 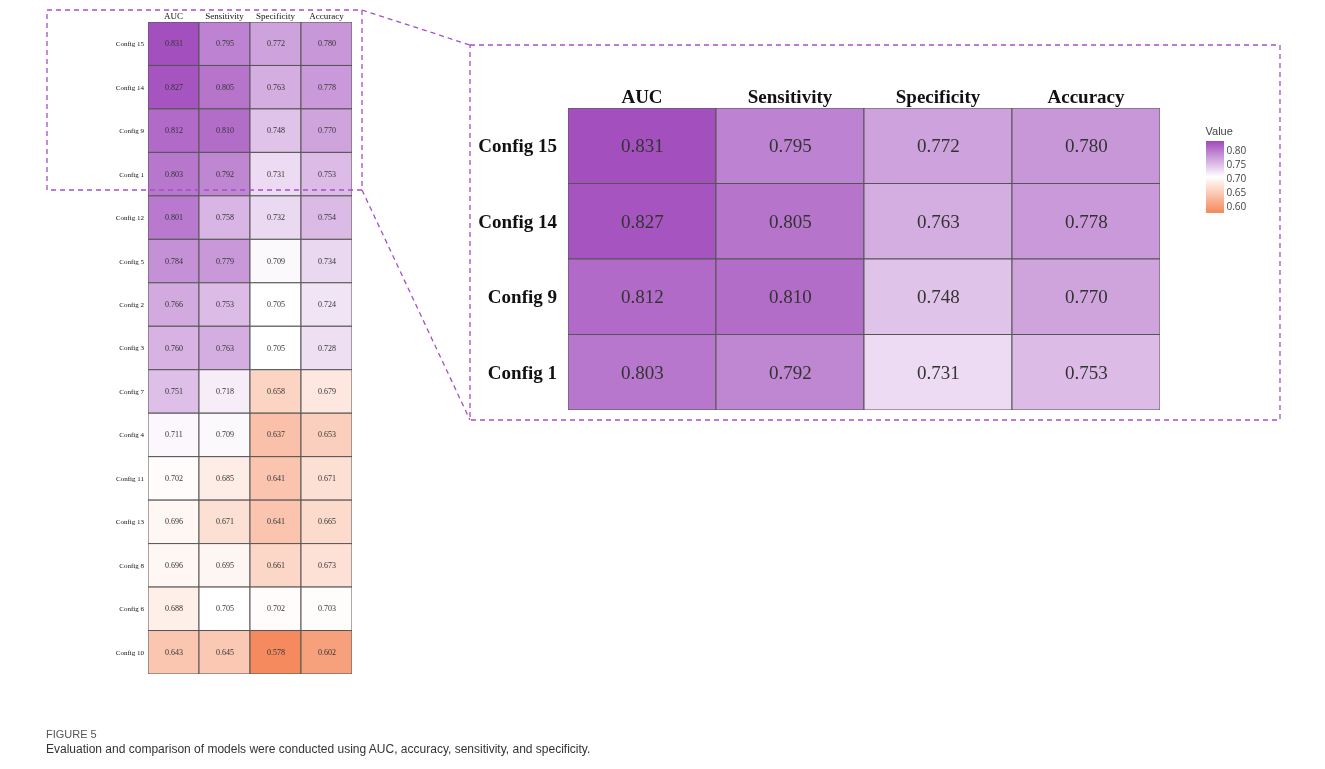 I want to click on data-label: 0.758, so click(x=225, y=217).